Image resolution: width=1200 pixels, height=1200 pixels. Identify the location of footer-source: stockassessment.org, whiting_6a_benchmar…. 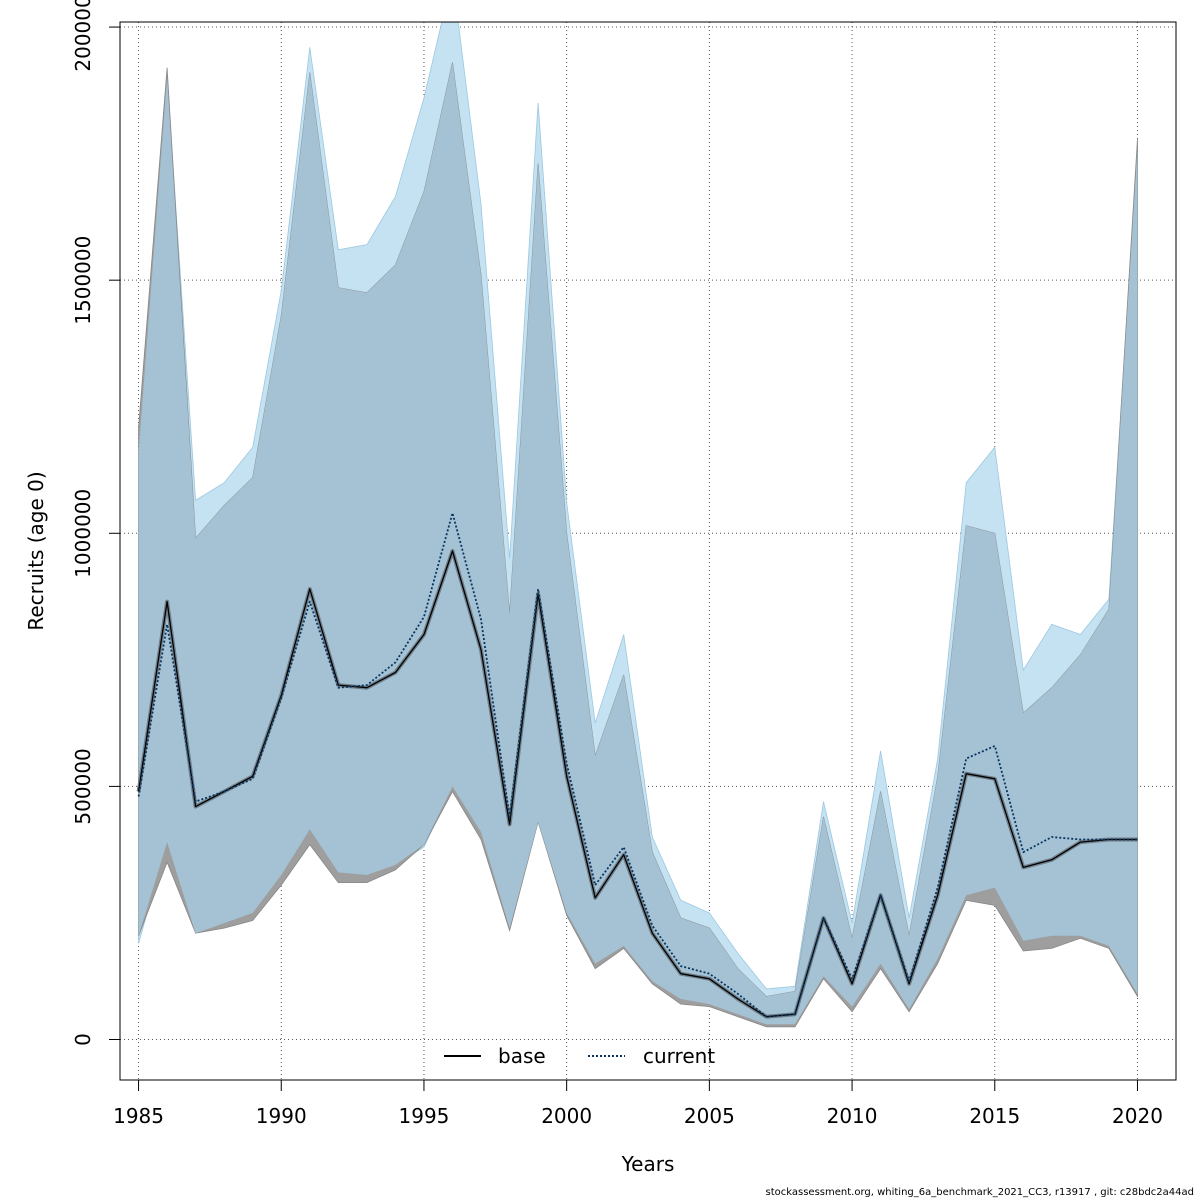
(979, 1192).